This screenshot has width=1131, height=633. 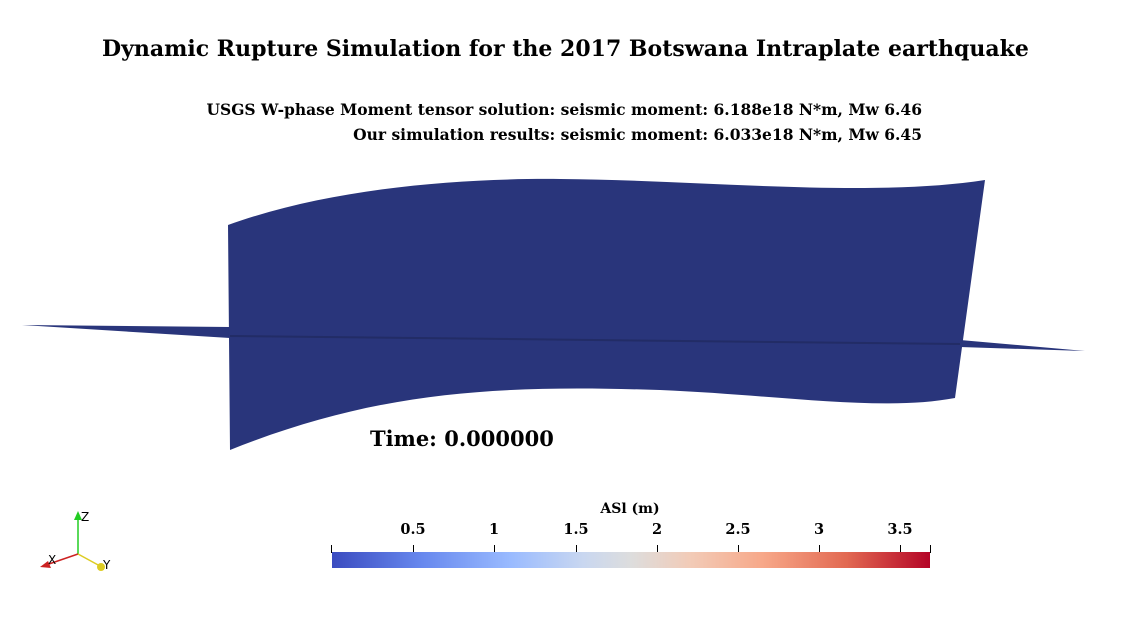 I want to click on colorbar-title: ASl (m), so click(x=630, y=509).